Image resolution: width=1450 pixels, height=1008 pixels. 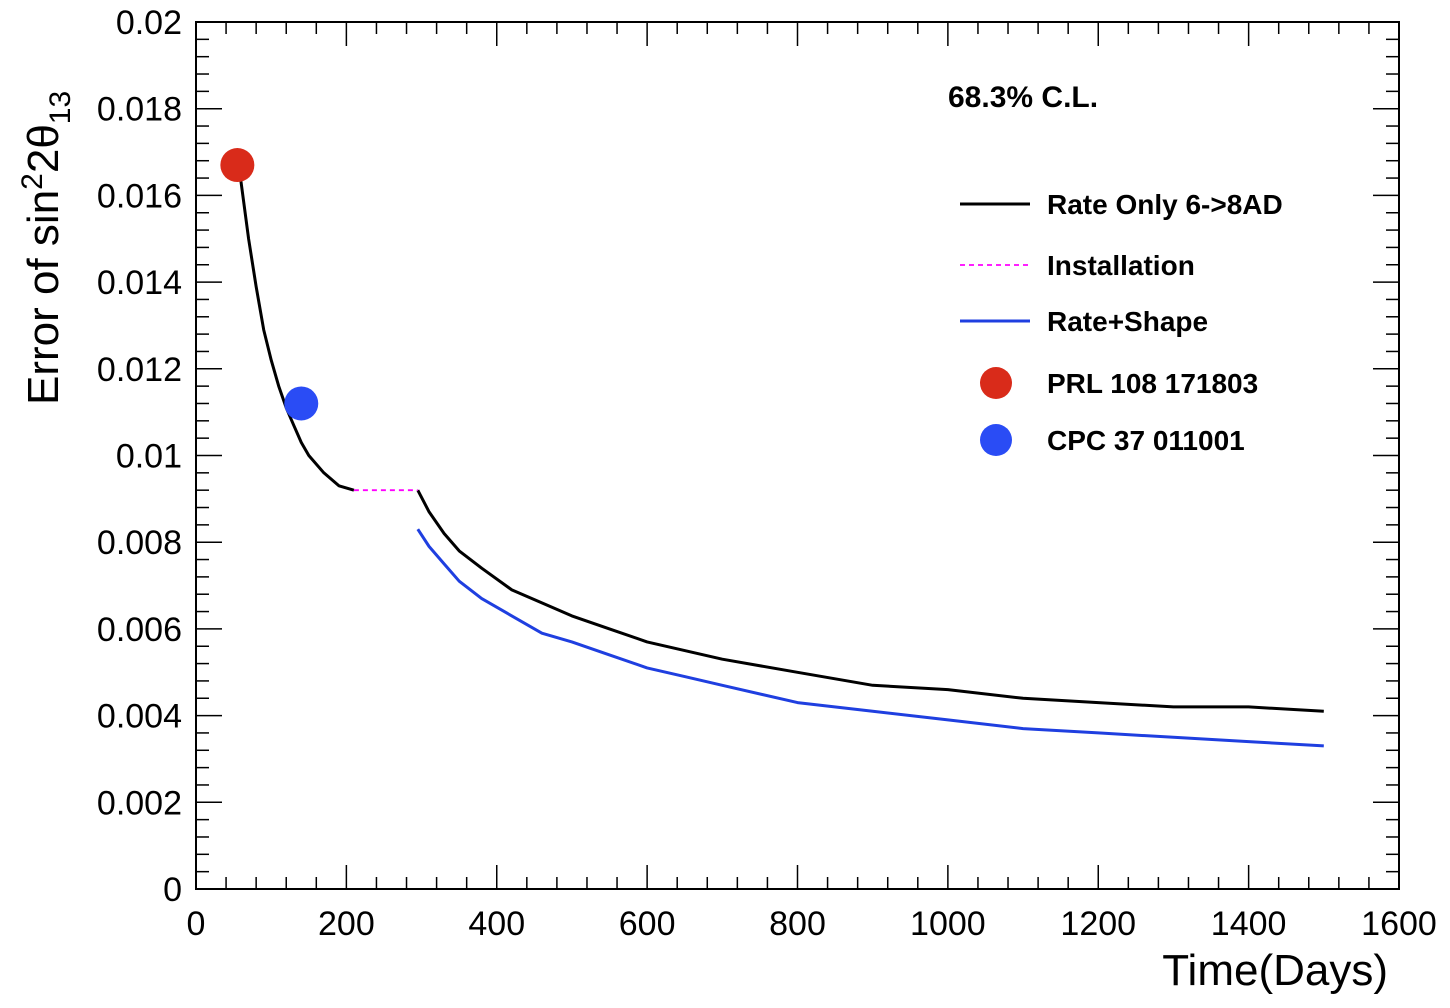 I want to click on y-tick-label: 0.006, so click(x=139, y=630).